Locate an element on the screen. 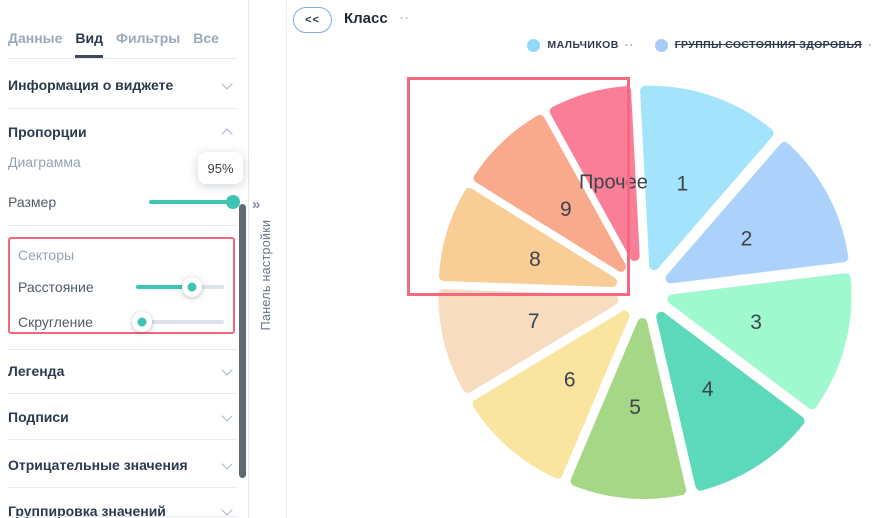 The image size is (880, 518). pie-slice-label: Прочее is located at coordinates (613, 182).